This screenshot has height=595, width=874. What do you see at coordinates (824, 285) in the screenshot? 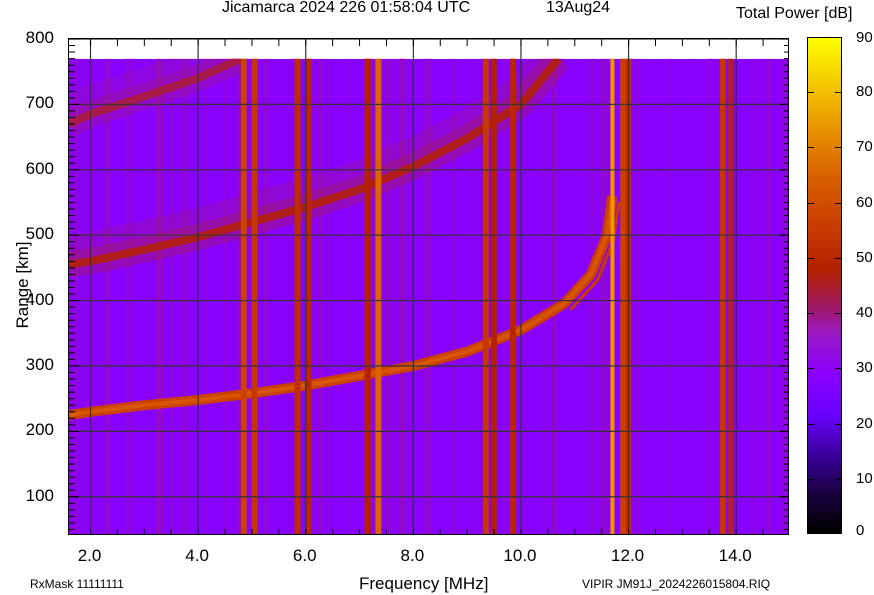
I see `colorbar` at bounding box center [824, 285].